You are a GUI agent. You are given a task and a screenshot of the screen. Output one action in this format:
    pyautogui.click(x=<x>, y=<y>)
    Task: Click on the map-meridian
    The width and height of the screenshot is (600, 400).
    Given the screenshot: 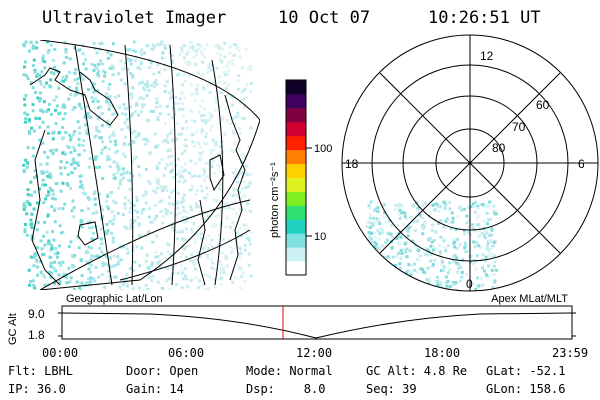 What is the action you would take?
    pyautogui.click(x=93, y=165)
    